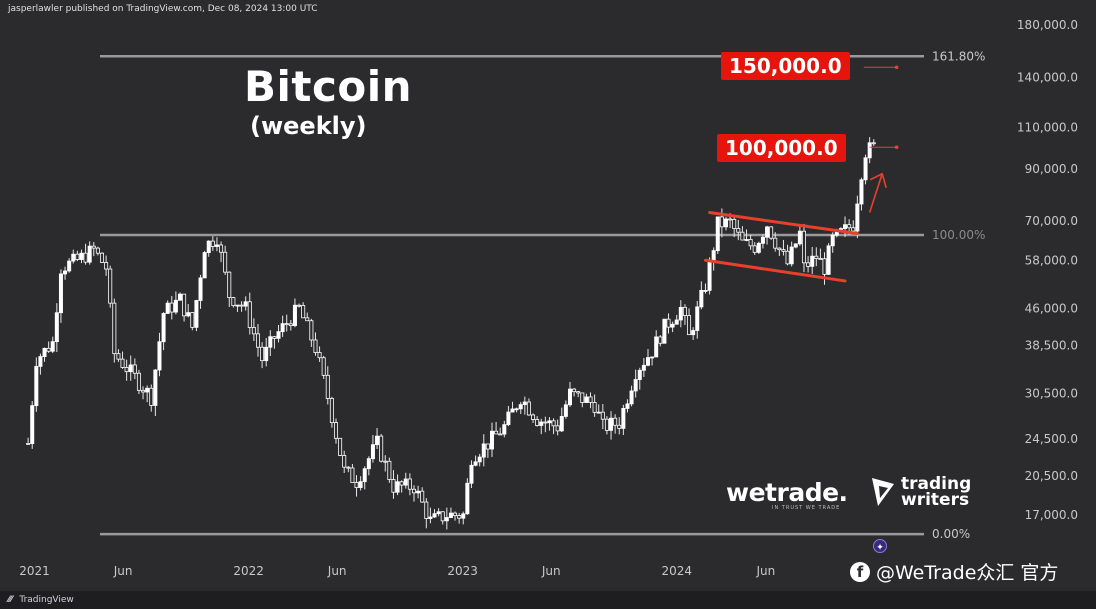  Describe the element at coordinates (896, 147) in the screenshot. I see `target-level-endpoint` at that location.